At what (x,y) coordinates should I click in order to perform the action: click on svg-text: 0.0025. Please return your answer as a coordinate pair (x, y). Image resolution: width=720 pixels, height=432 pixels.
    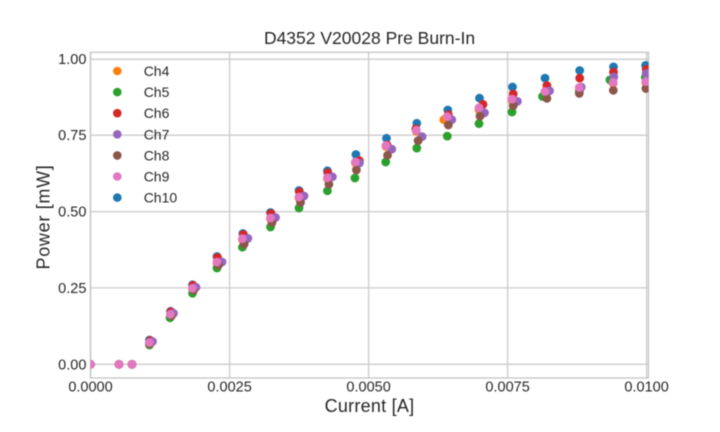
    Looking at the image, I should click on (229, 388).